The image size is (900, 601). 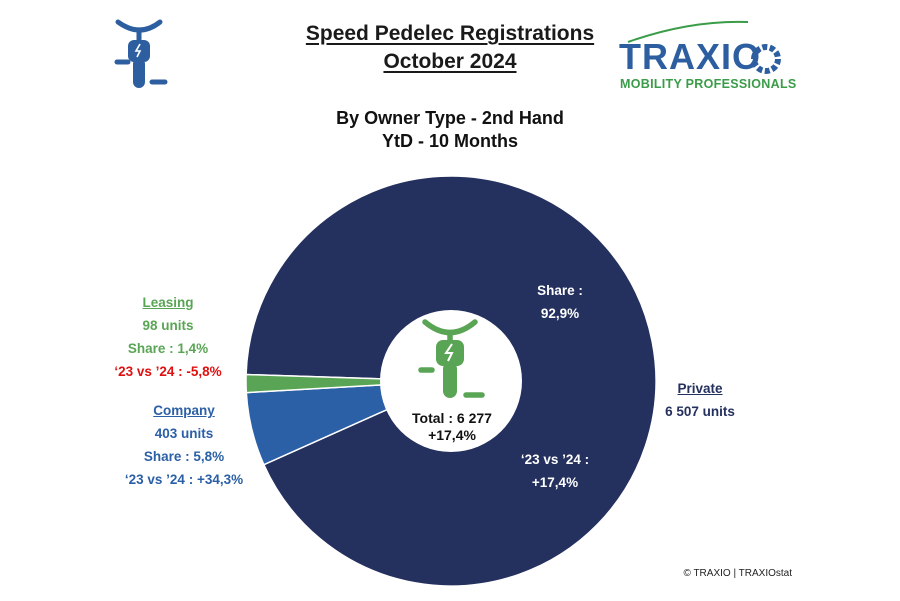 I want to click on company-name: Company, so click(x=184, y=410).